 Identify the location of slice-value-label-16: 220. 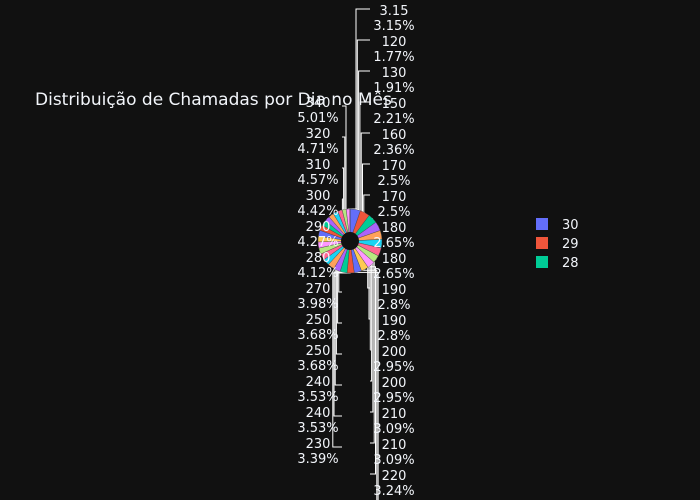
(394, 476).